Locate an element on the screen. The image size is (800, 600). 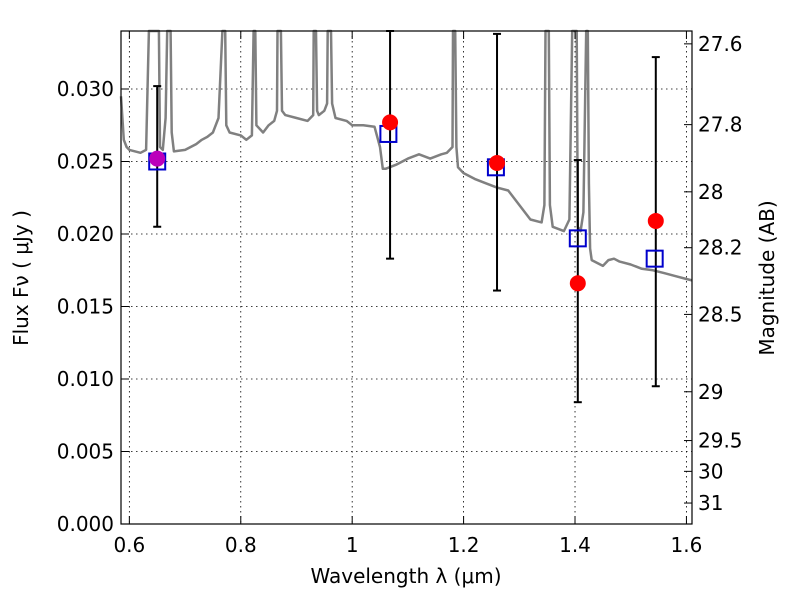
x-tick-label: 1.6 is located at coordinates (687, 545).